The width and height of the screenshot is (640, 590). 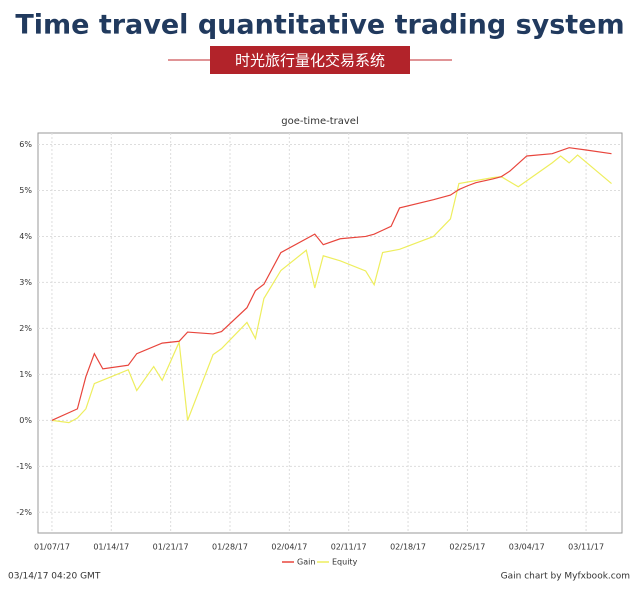 What do you see at coordinates (25, 328) in the screenshot?
I see `y-tick-label: 2%` at bounding box center [25, 328].